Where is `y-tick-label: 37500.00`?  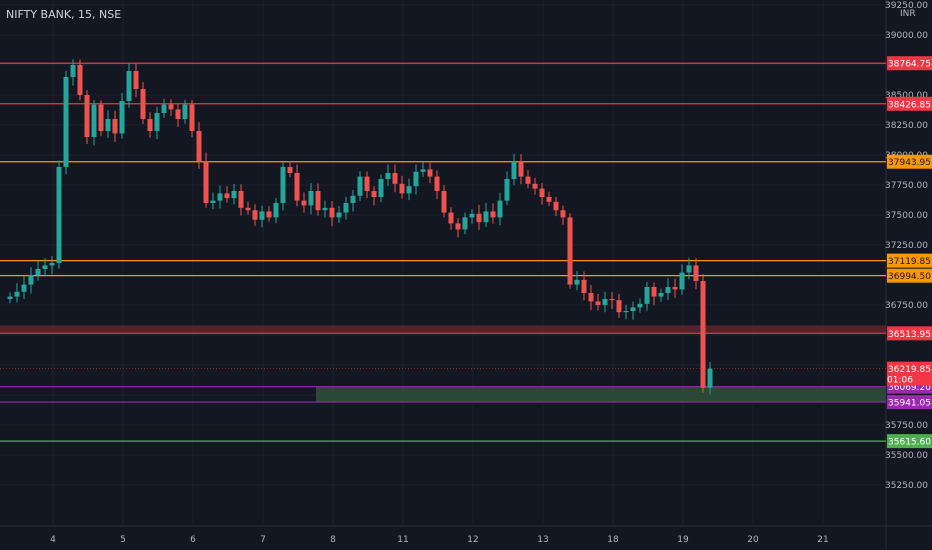 y-tick-label: 37500.00 is located at coordinates (906, 216).